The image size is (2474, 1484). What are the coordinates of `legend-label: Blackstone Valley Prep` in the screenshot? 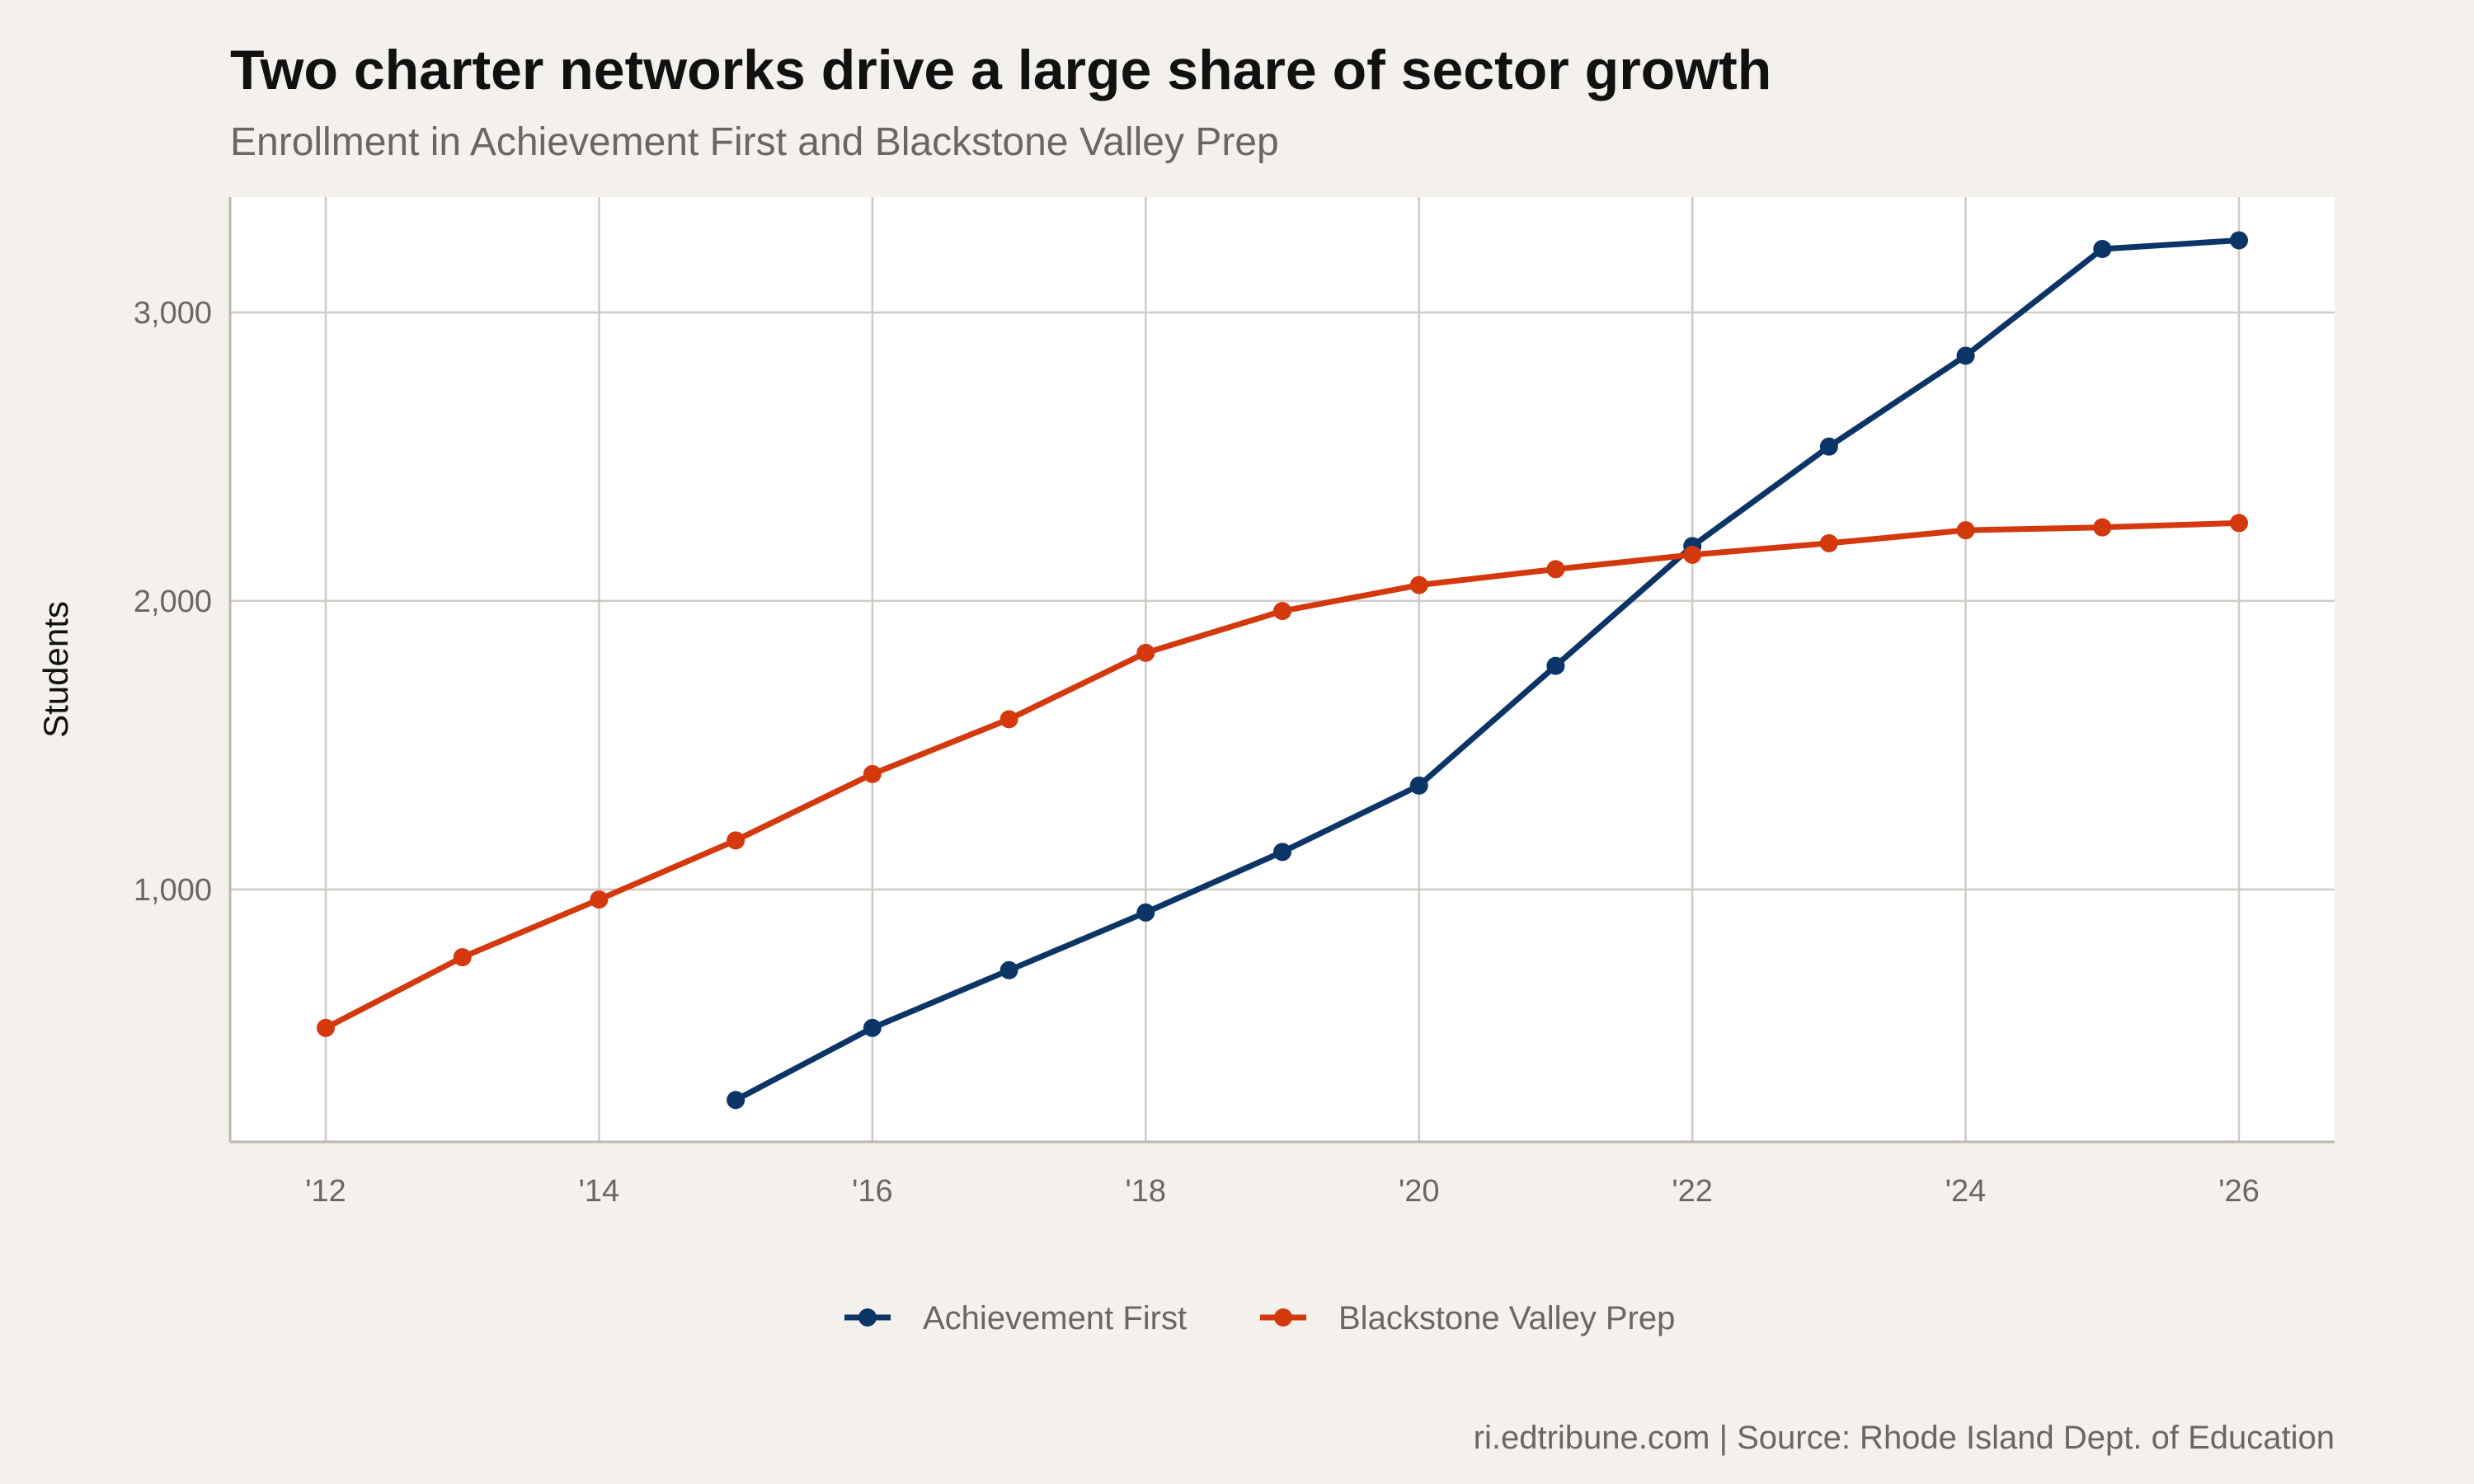 It's located at (1506, 1318).